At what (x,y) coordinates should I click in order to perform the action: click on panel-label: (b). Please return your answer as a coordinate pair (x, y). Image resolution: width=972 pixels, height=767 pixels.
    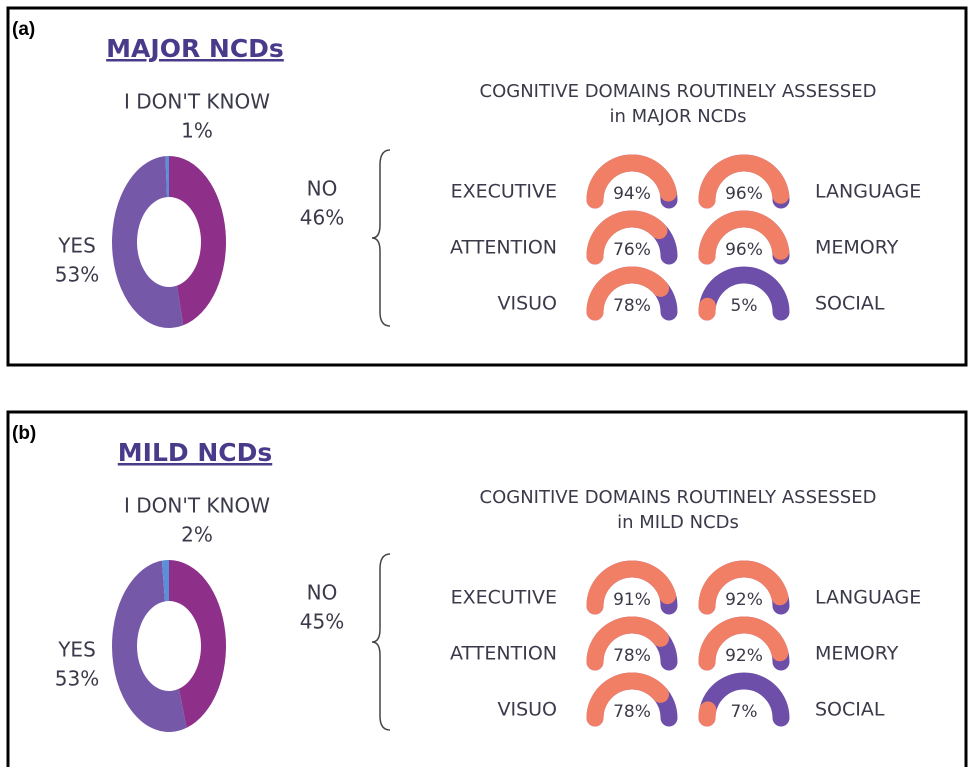
    Looking at the image, I should click on (24, 433).